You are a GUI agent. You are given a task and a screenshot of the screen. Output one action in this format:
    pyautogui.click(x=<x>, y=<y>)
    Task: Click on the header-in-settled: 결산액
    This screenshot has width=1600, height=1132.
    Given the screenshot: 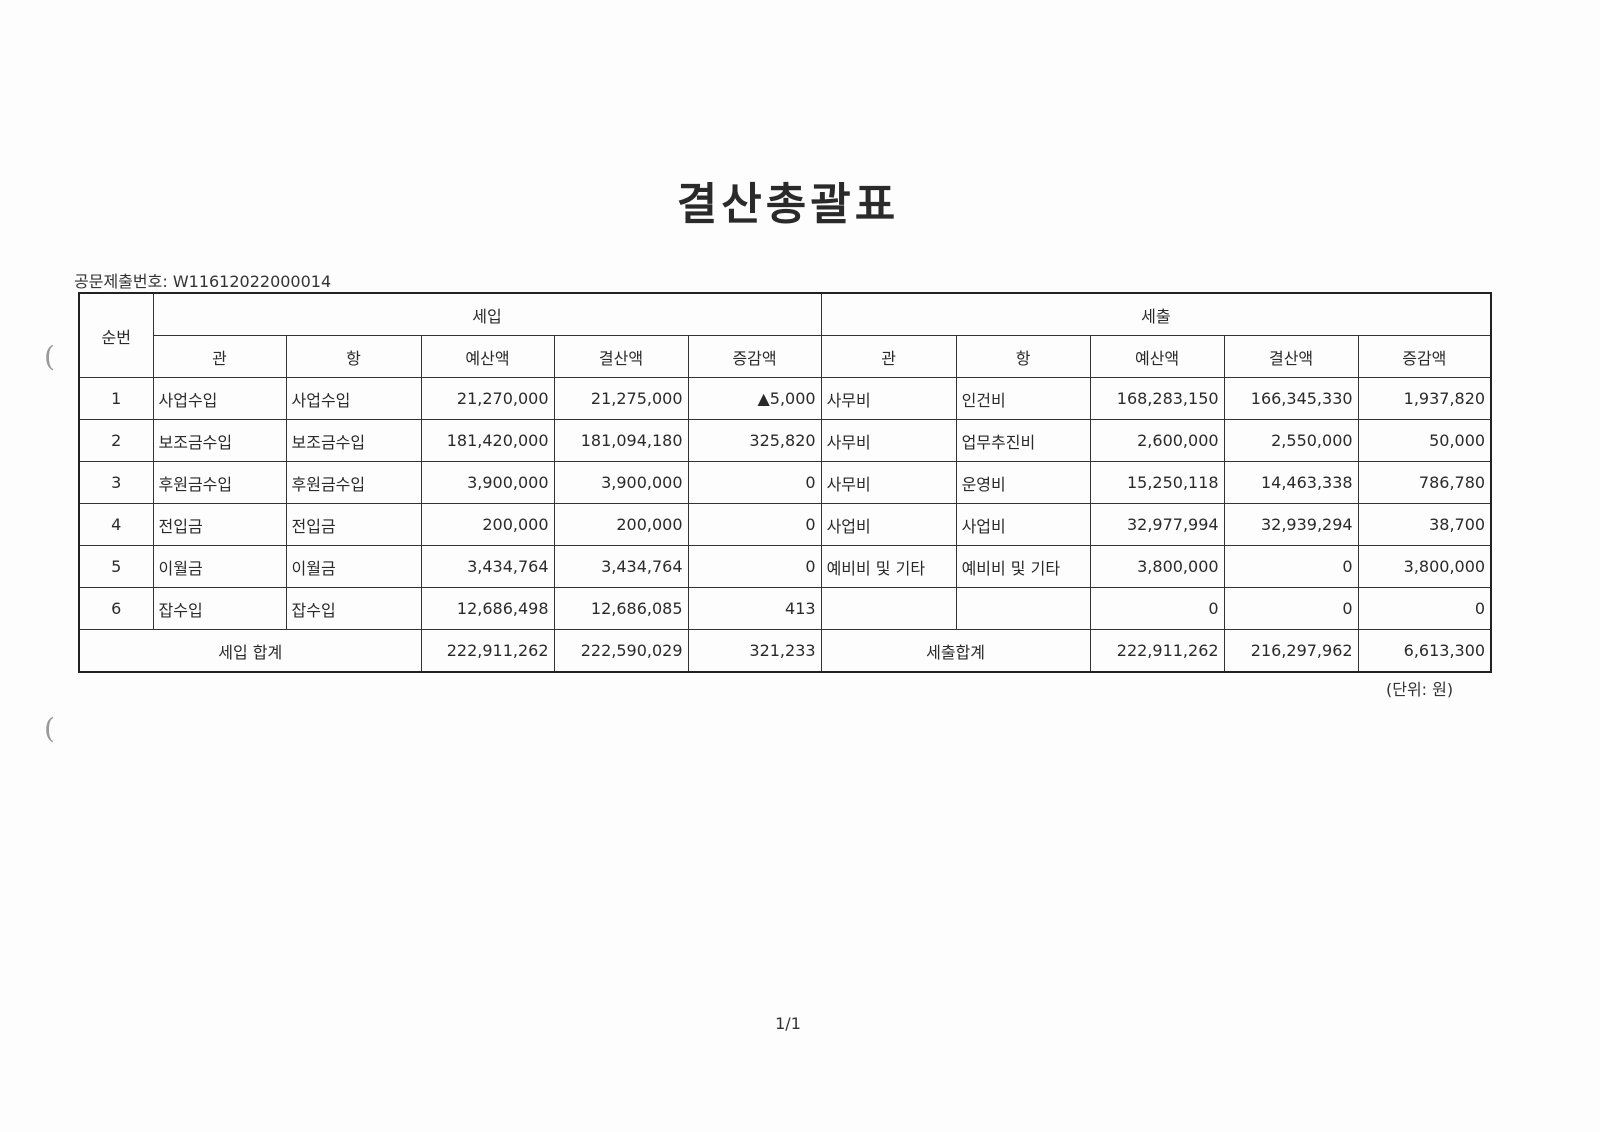 What is the action you would take?
    pyautogui.click(x=621, y=356)
    